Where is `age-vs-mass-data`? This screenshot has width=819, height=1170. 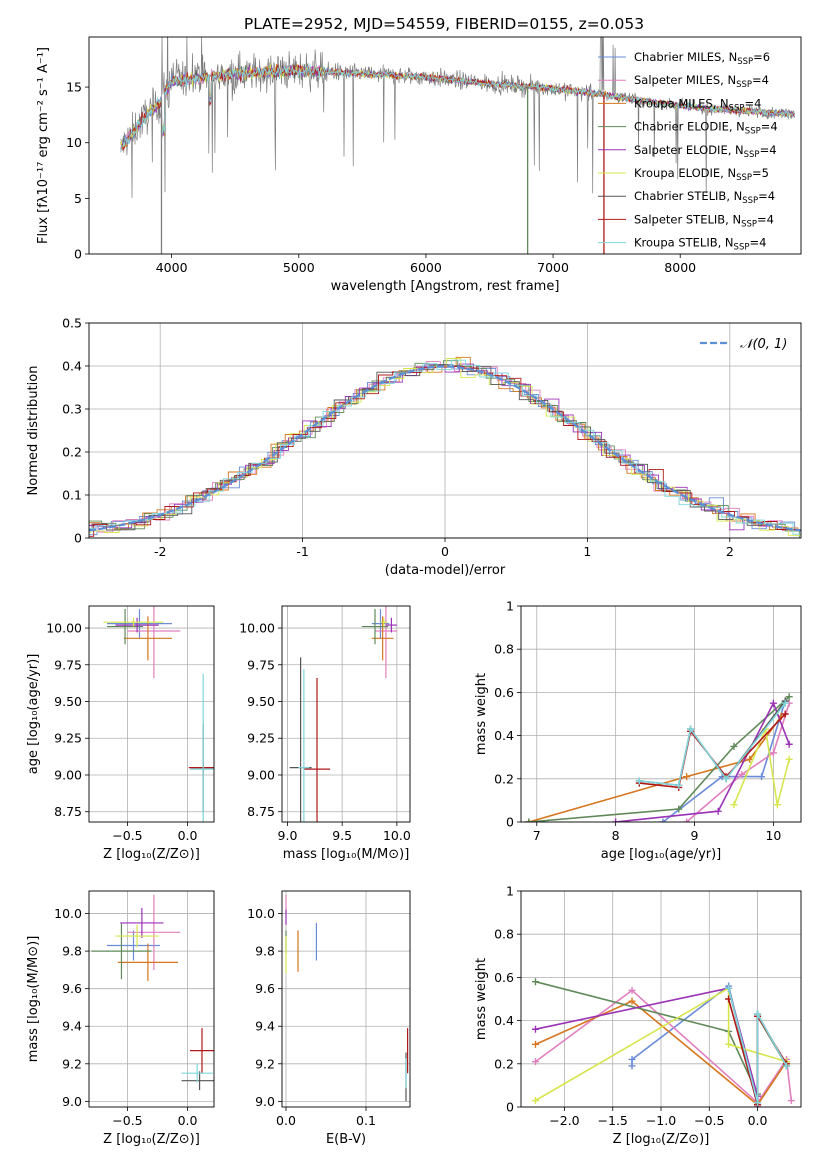 age-vs-mass-data is located at coordinates (343, 714).